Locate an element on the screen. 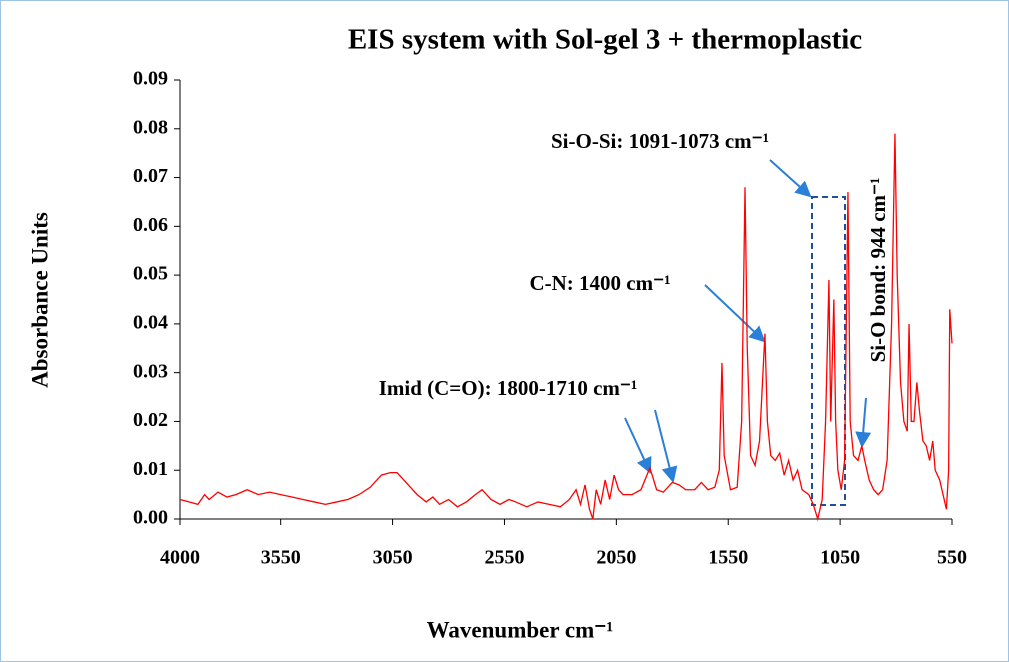 The width and height of the screenshot is (1009, 662). y-tick-label: 0.02 is located at coordinates (150, 420).